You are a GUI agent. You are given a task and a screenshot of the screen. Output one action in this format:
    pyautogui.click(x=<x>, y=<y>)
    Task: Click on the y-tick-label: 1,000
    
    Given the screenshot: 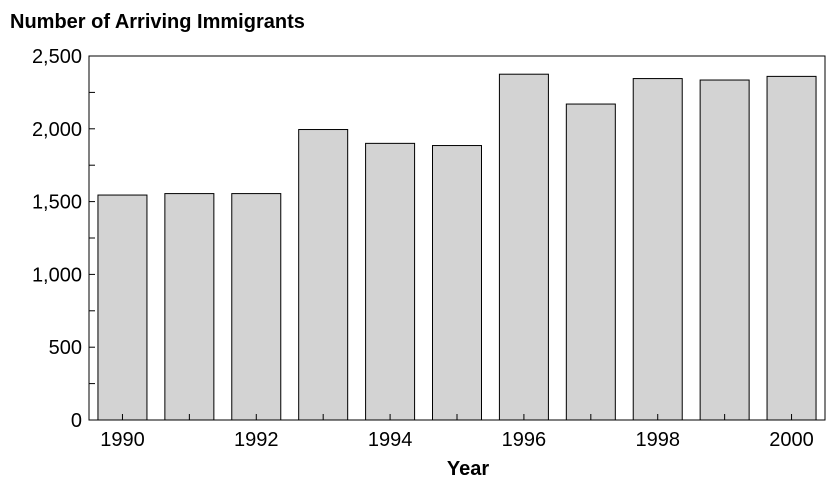 What is the action you would take?
    pyautogui.click(x=57, y=275)
    